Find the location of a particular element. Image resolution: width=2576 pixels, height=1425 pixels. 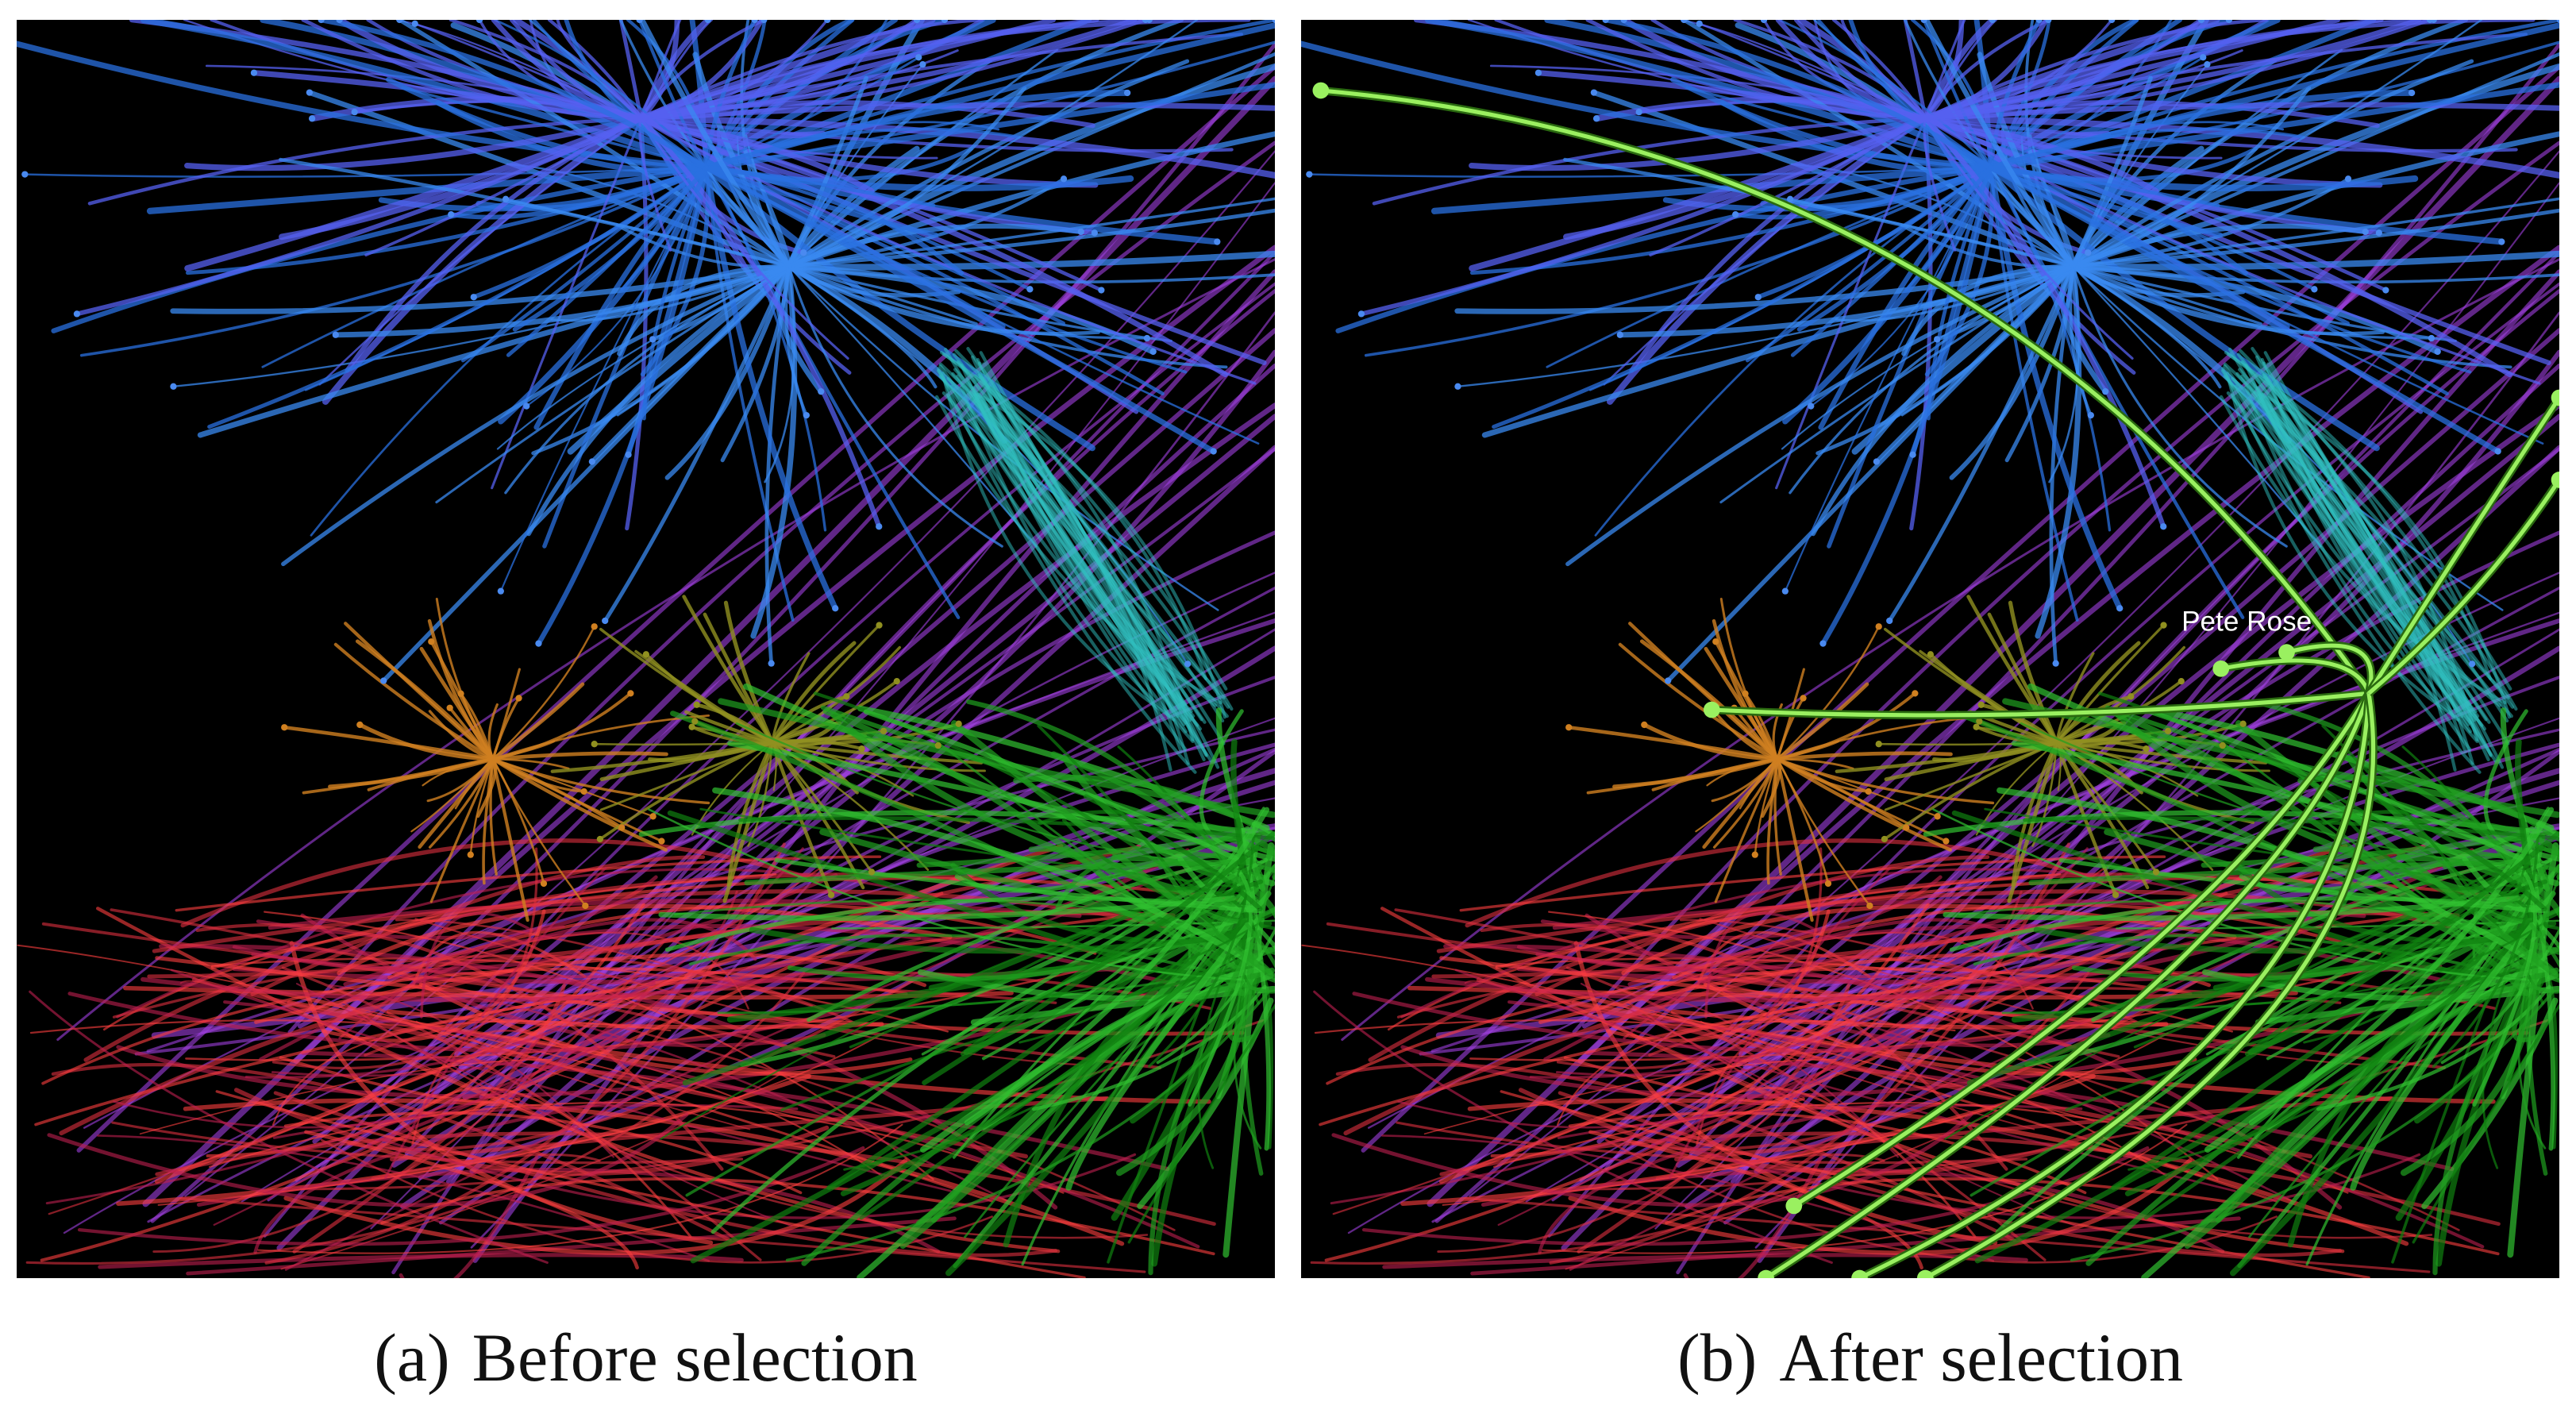

selected-node is located at coordinates (2555, 397).